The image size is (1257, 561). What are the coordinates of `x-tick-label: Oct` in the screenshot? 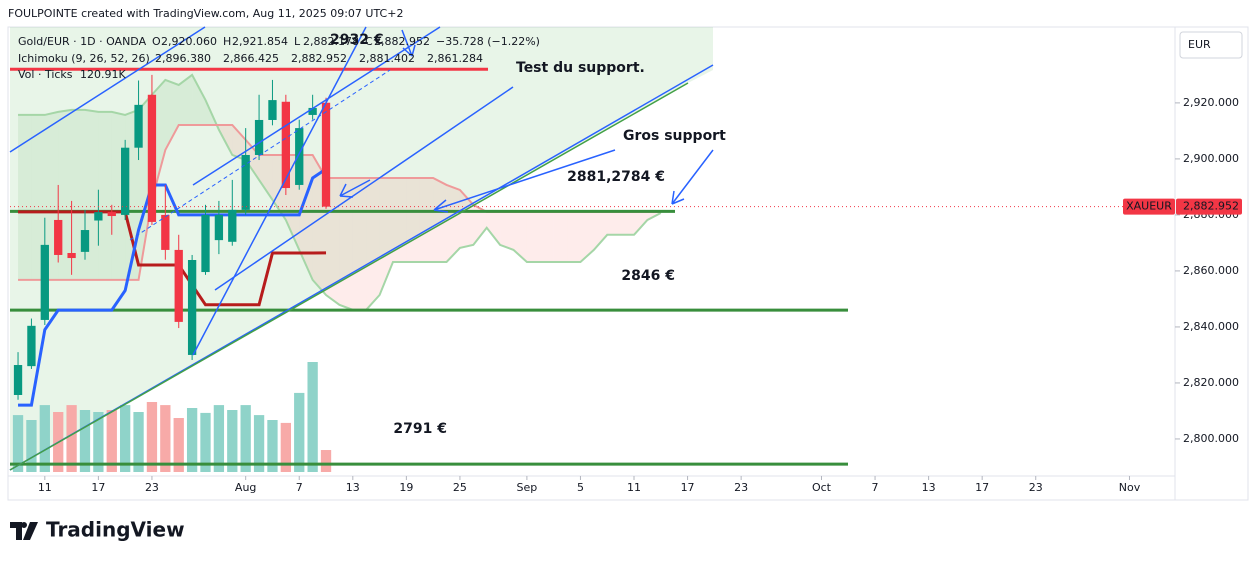 It's located at (822, 487).